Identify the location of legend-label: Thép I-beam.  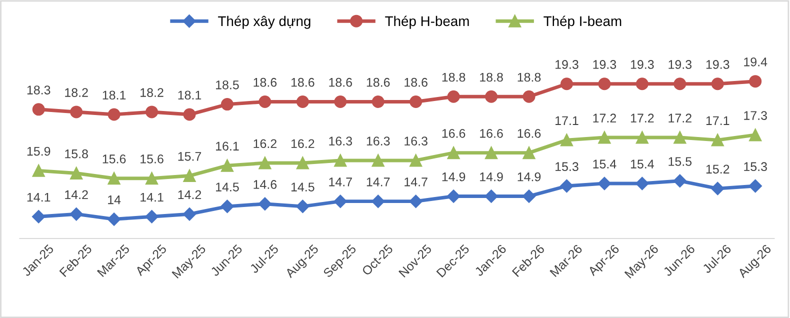
(583, 22).